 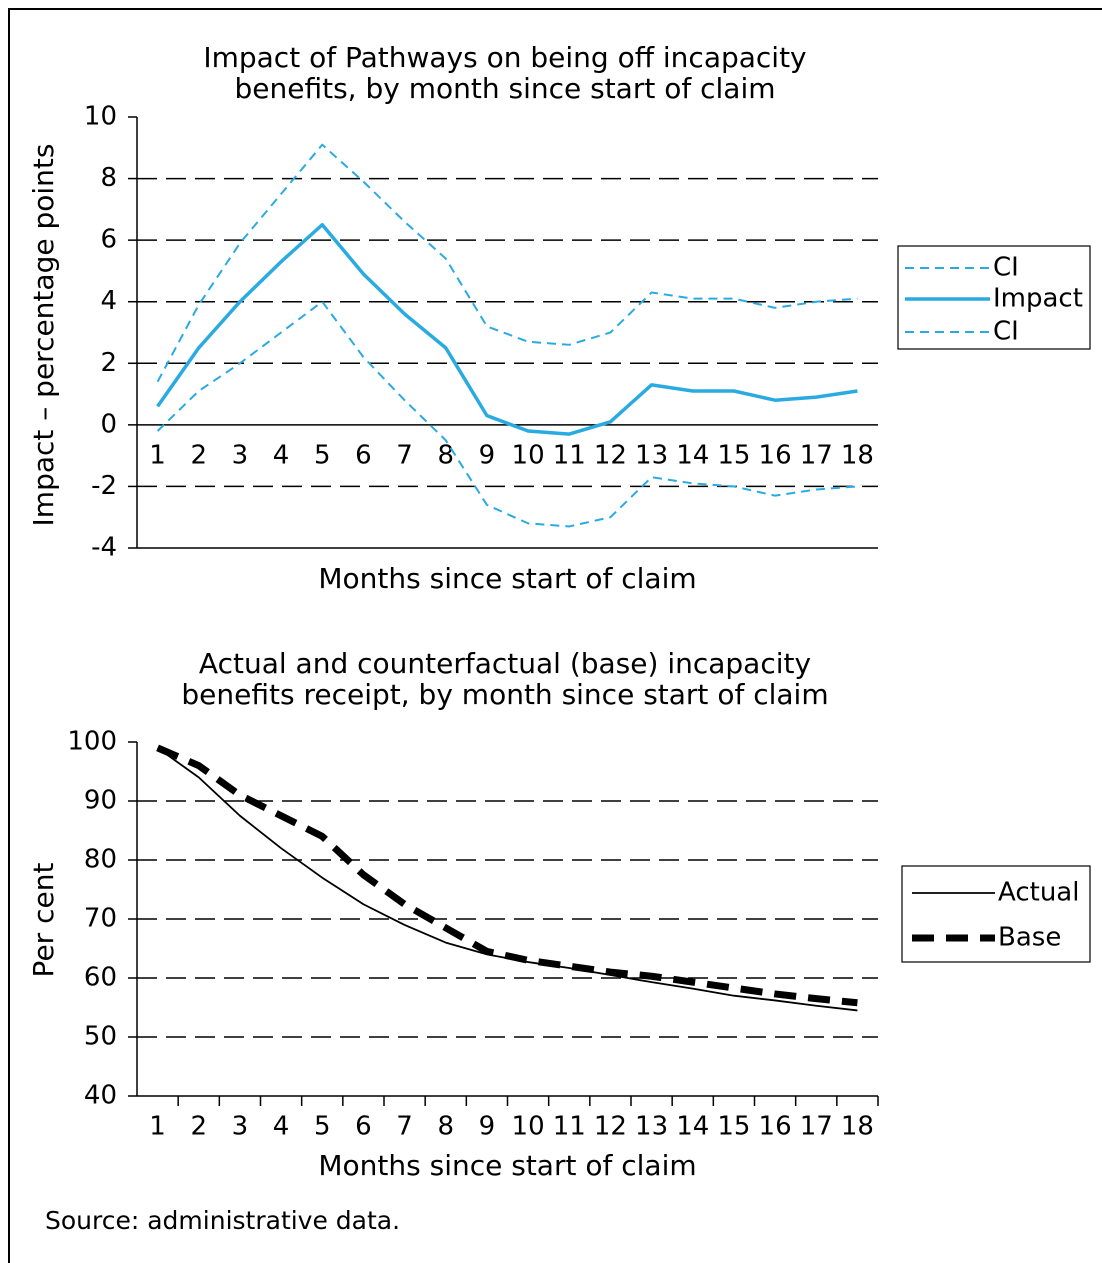 What do you see at coordinates (1038, 299) in the screenshot?
I see `legend-label: Impact` at bounding box center [1038, 299].